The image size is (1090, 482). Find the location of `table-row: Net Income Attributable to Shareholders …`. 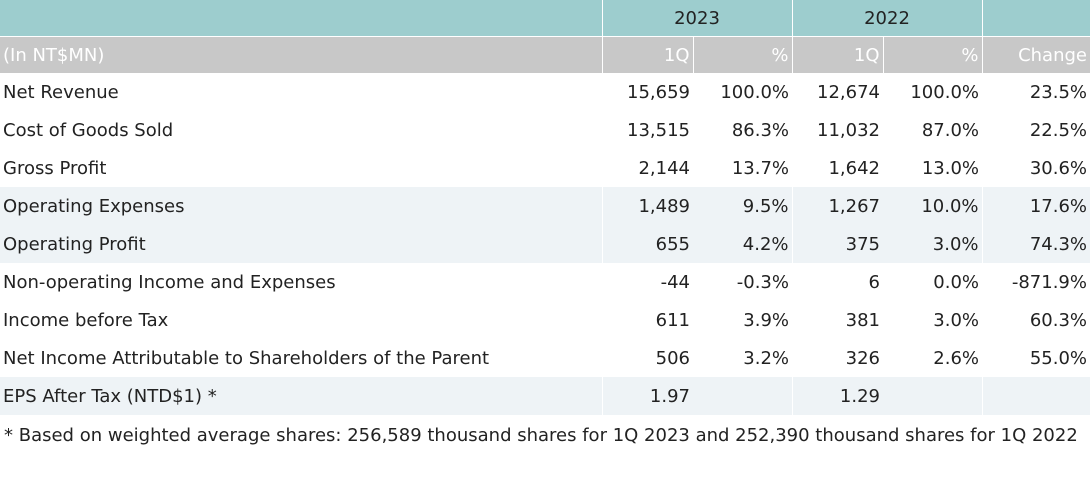

table-row: Net Income Attributable to Shareholders … is located at coordinates (545, 358).